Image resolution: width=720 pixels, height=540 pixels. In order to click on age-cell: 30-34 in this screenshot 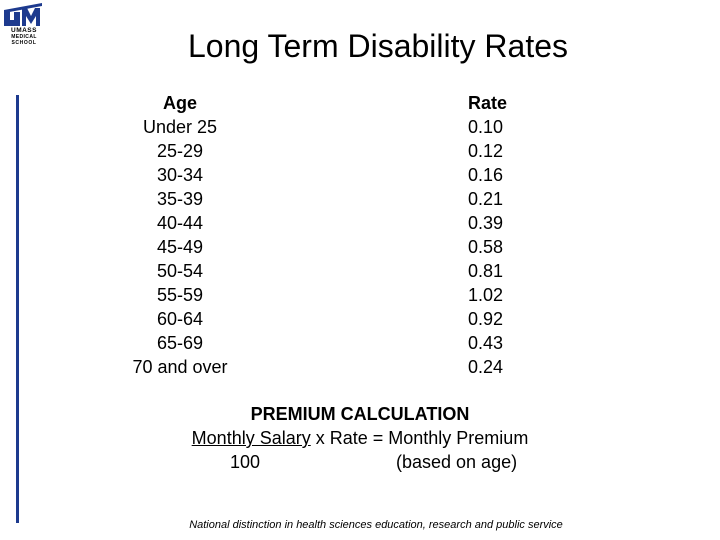, I will do `click(180, 175)`.